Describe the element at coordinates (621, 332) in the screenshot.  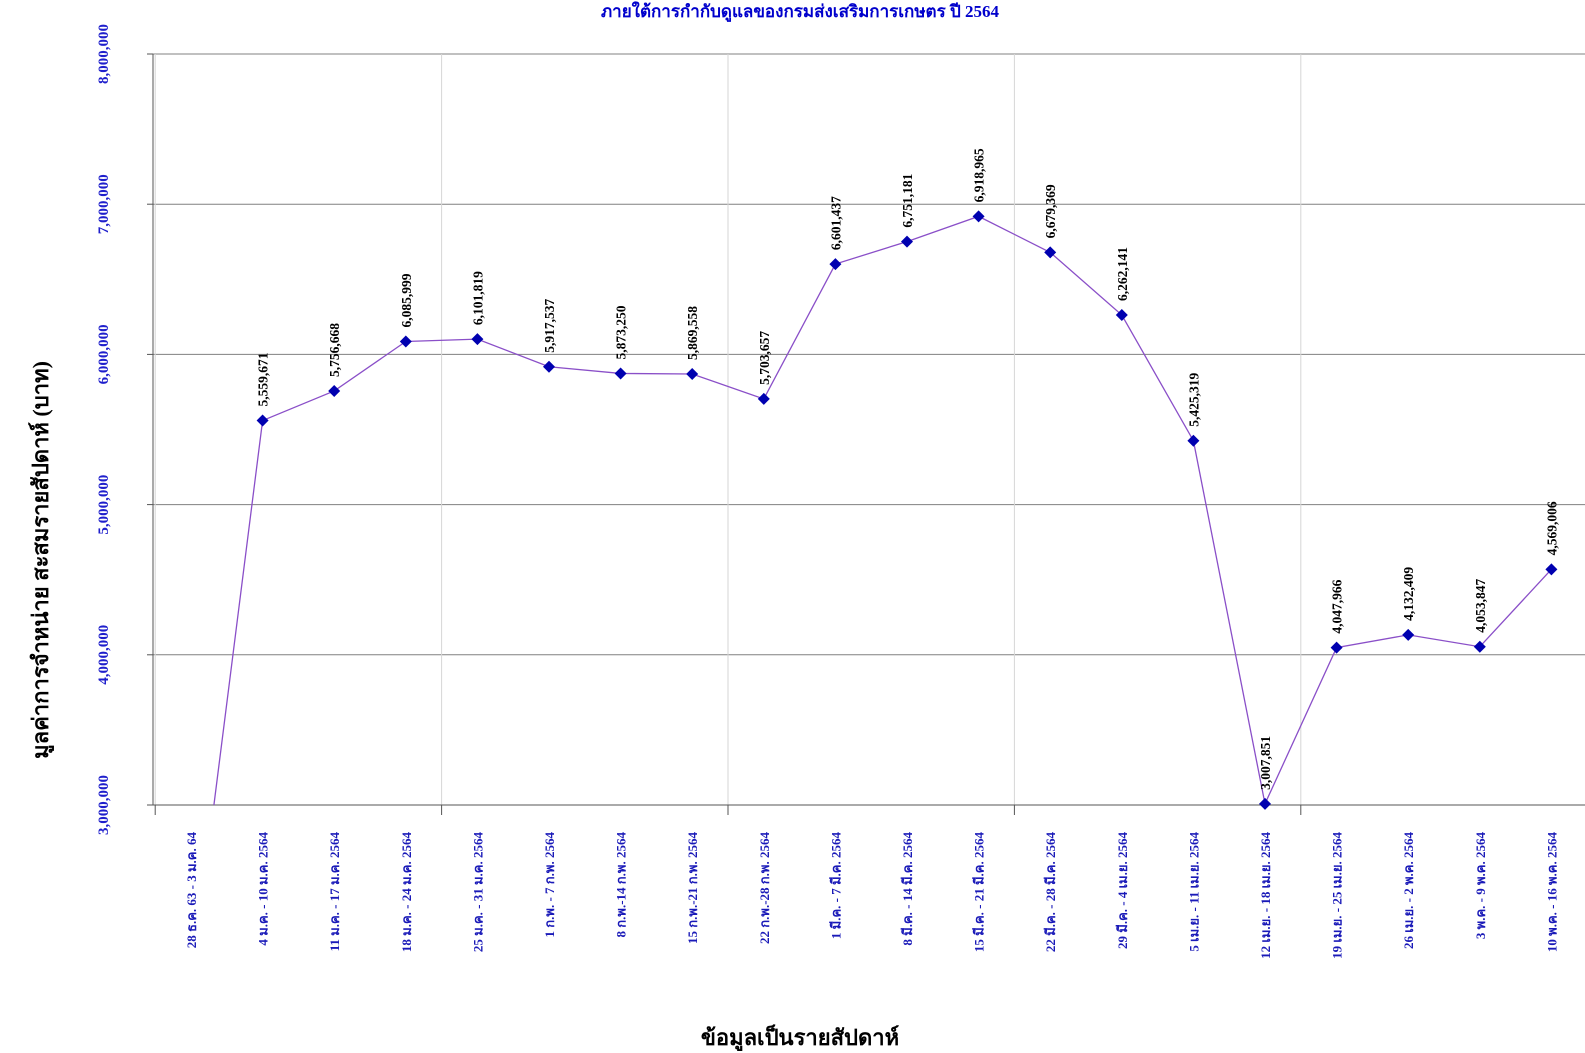
I see `data-label: 5,873,250` at that location.